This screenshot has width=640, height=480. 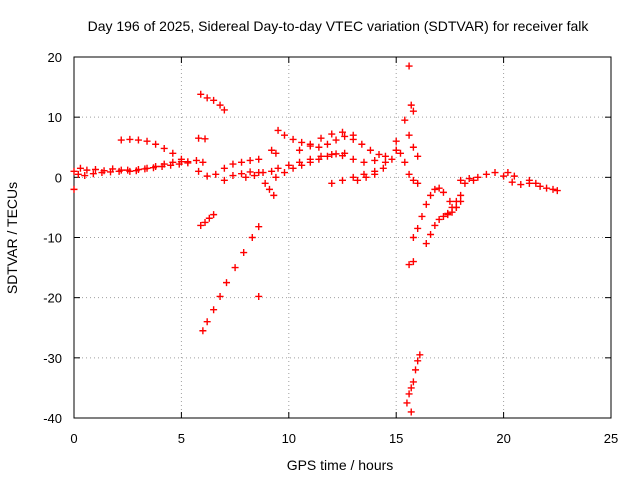 What do you see at coordinates (396, 438) in the screenshot?
I see `x-tick-label: 15` at bounding box center [396, 438].